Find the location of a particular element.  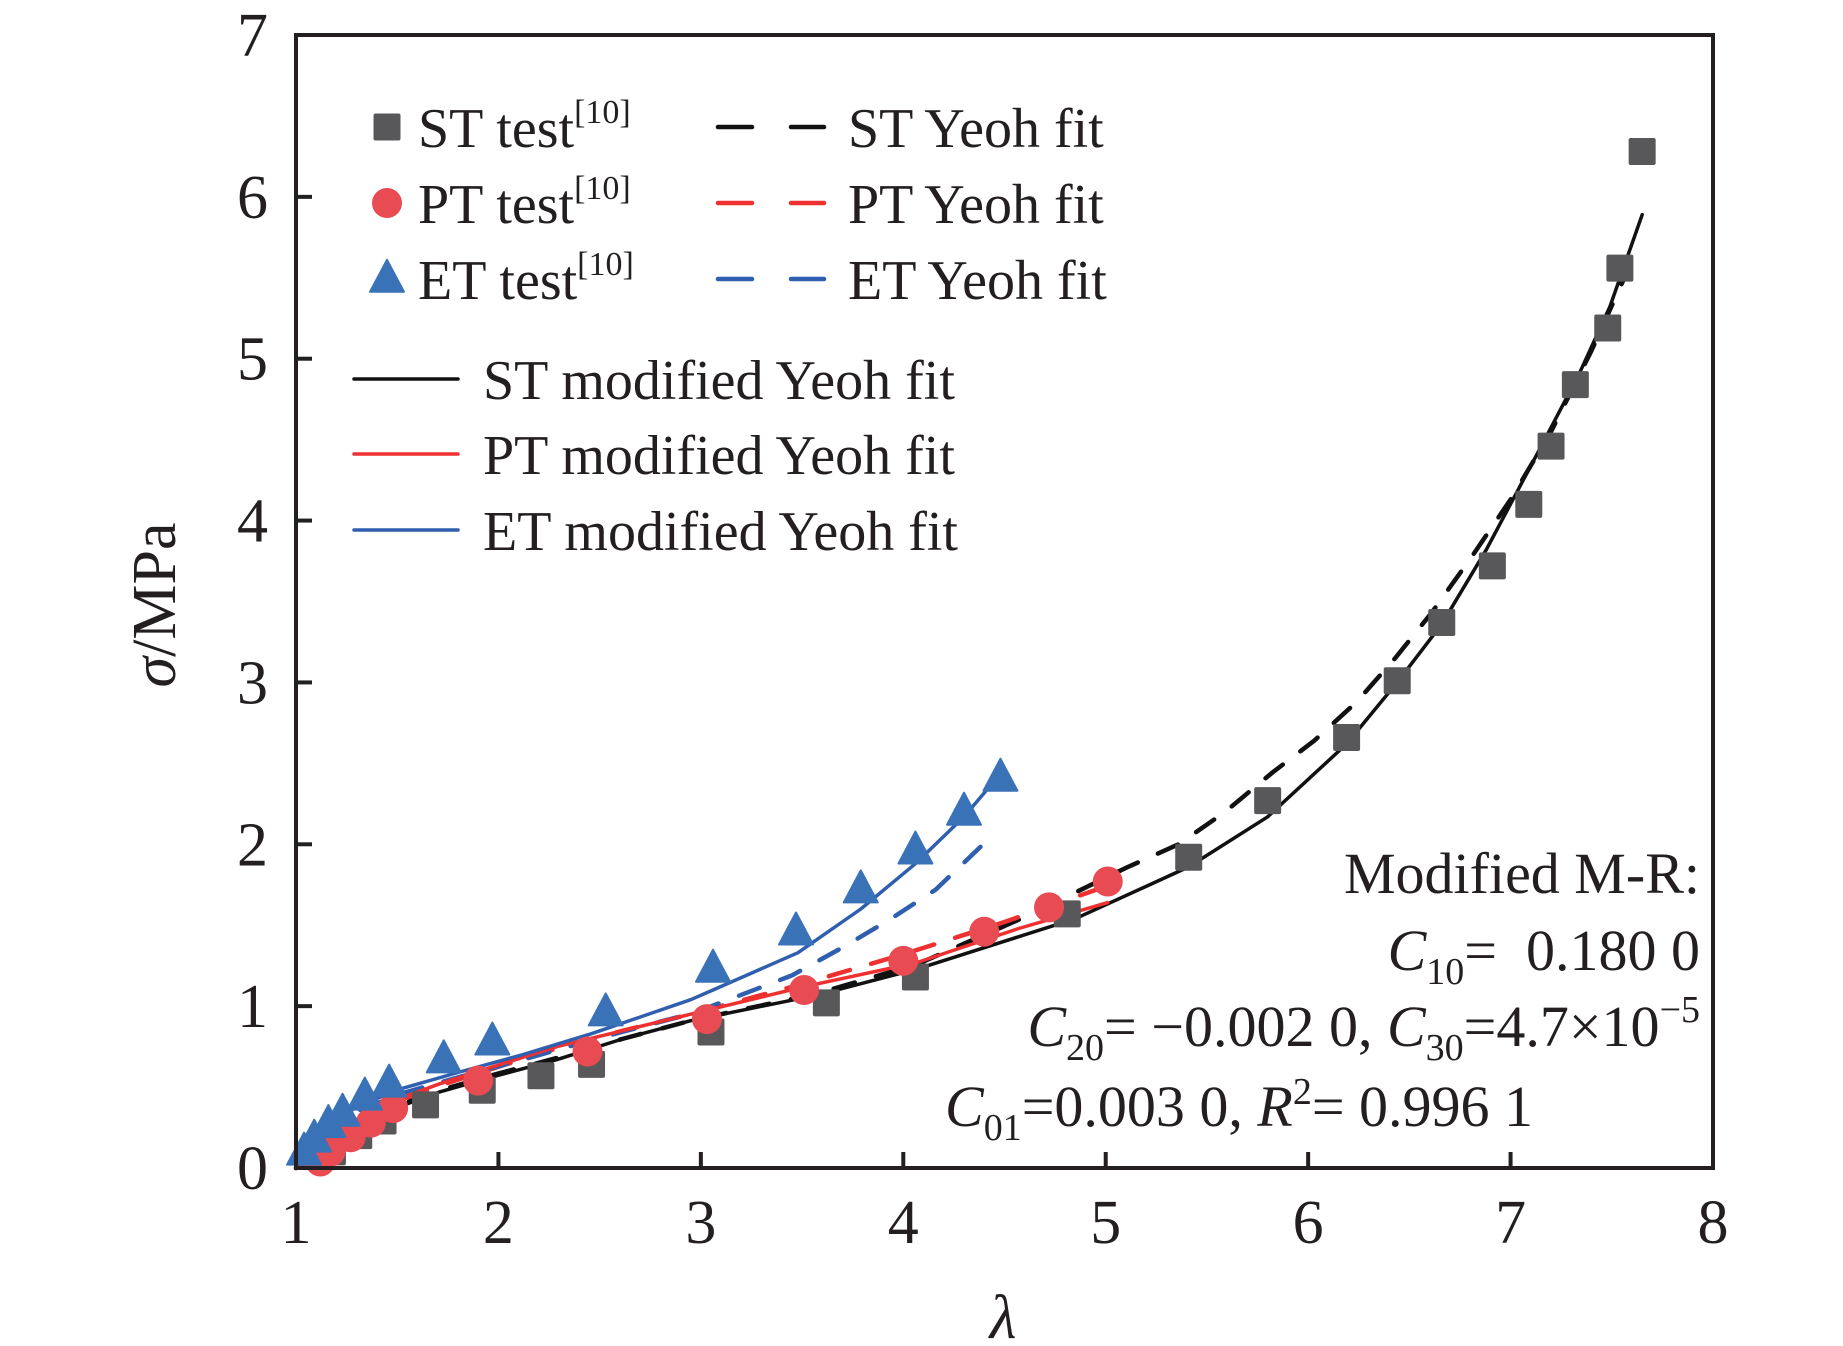

legend-label: ST modified Yeoh fit is located at coordinates (719, 381).